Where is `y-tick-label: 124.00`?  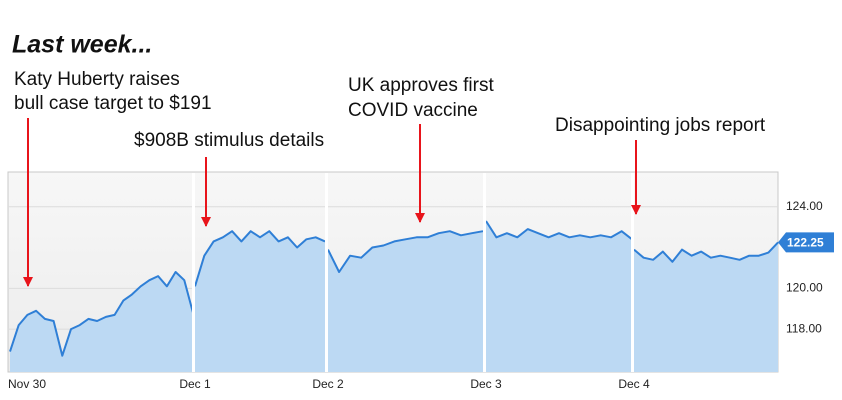
y-tick-label: 124.00 is located at coordinates (804, 206).